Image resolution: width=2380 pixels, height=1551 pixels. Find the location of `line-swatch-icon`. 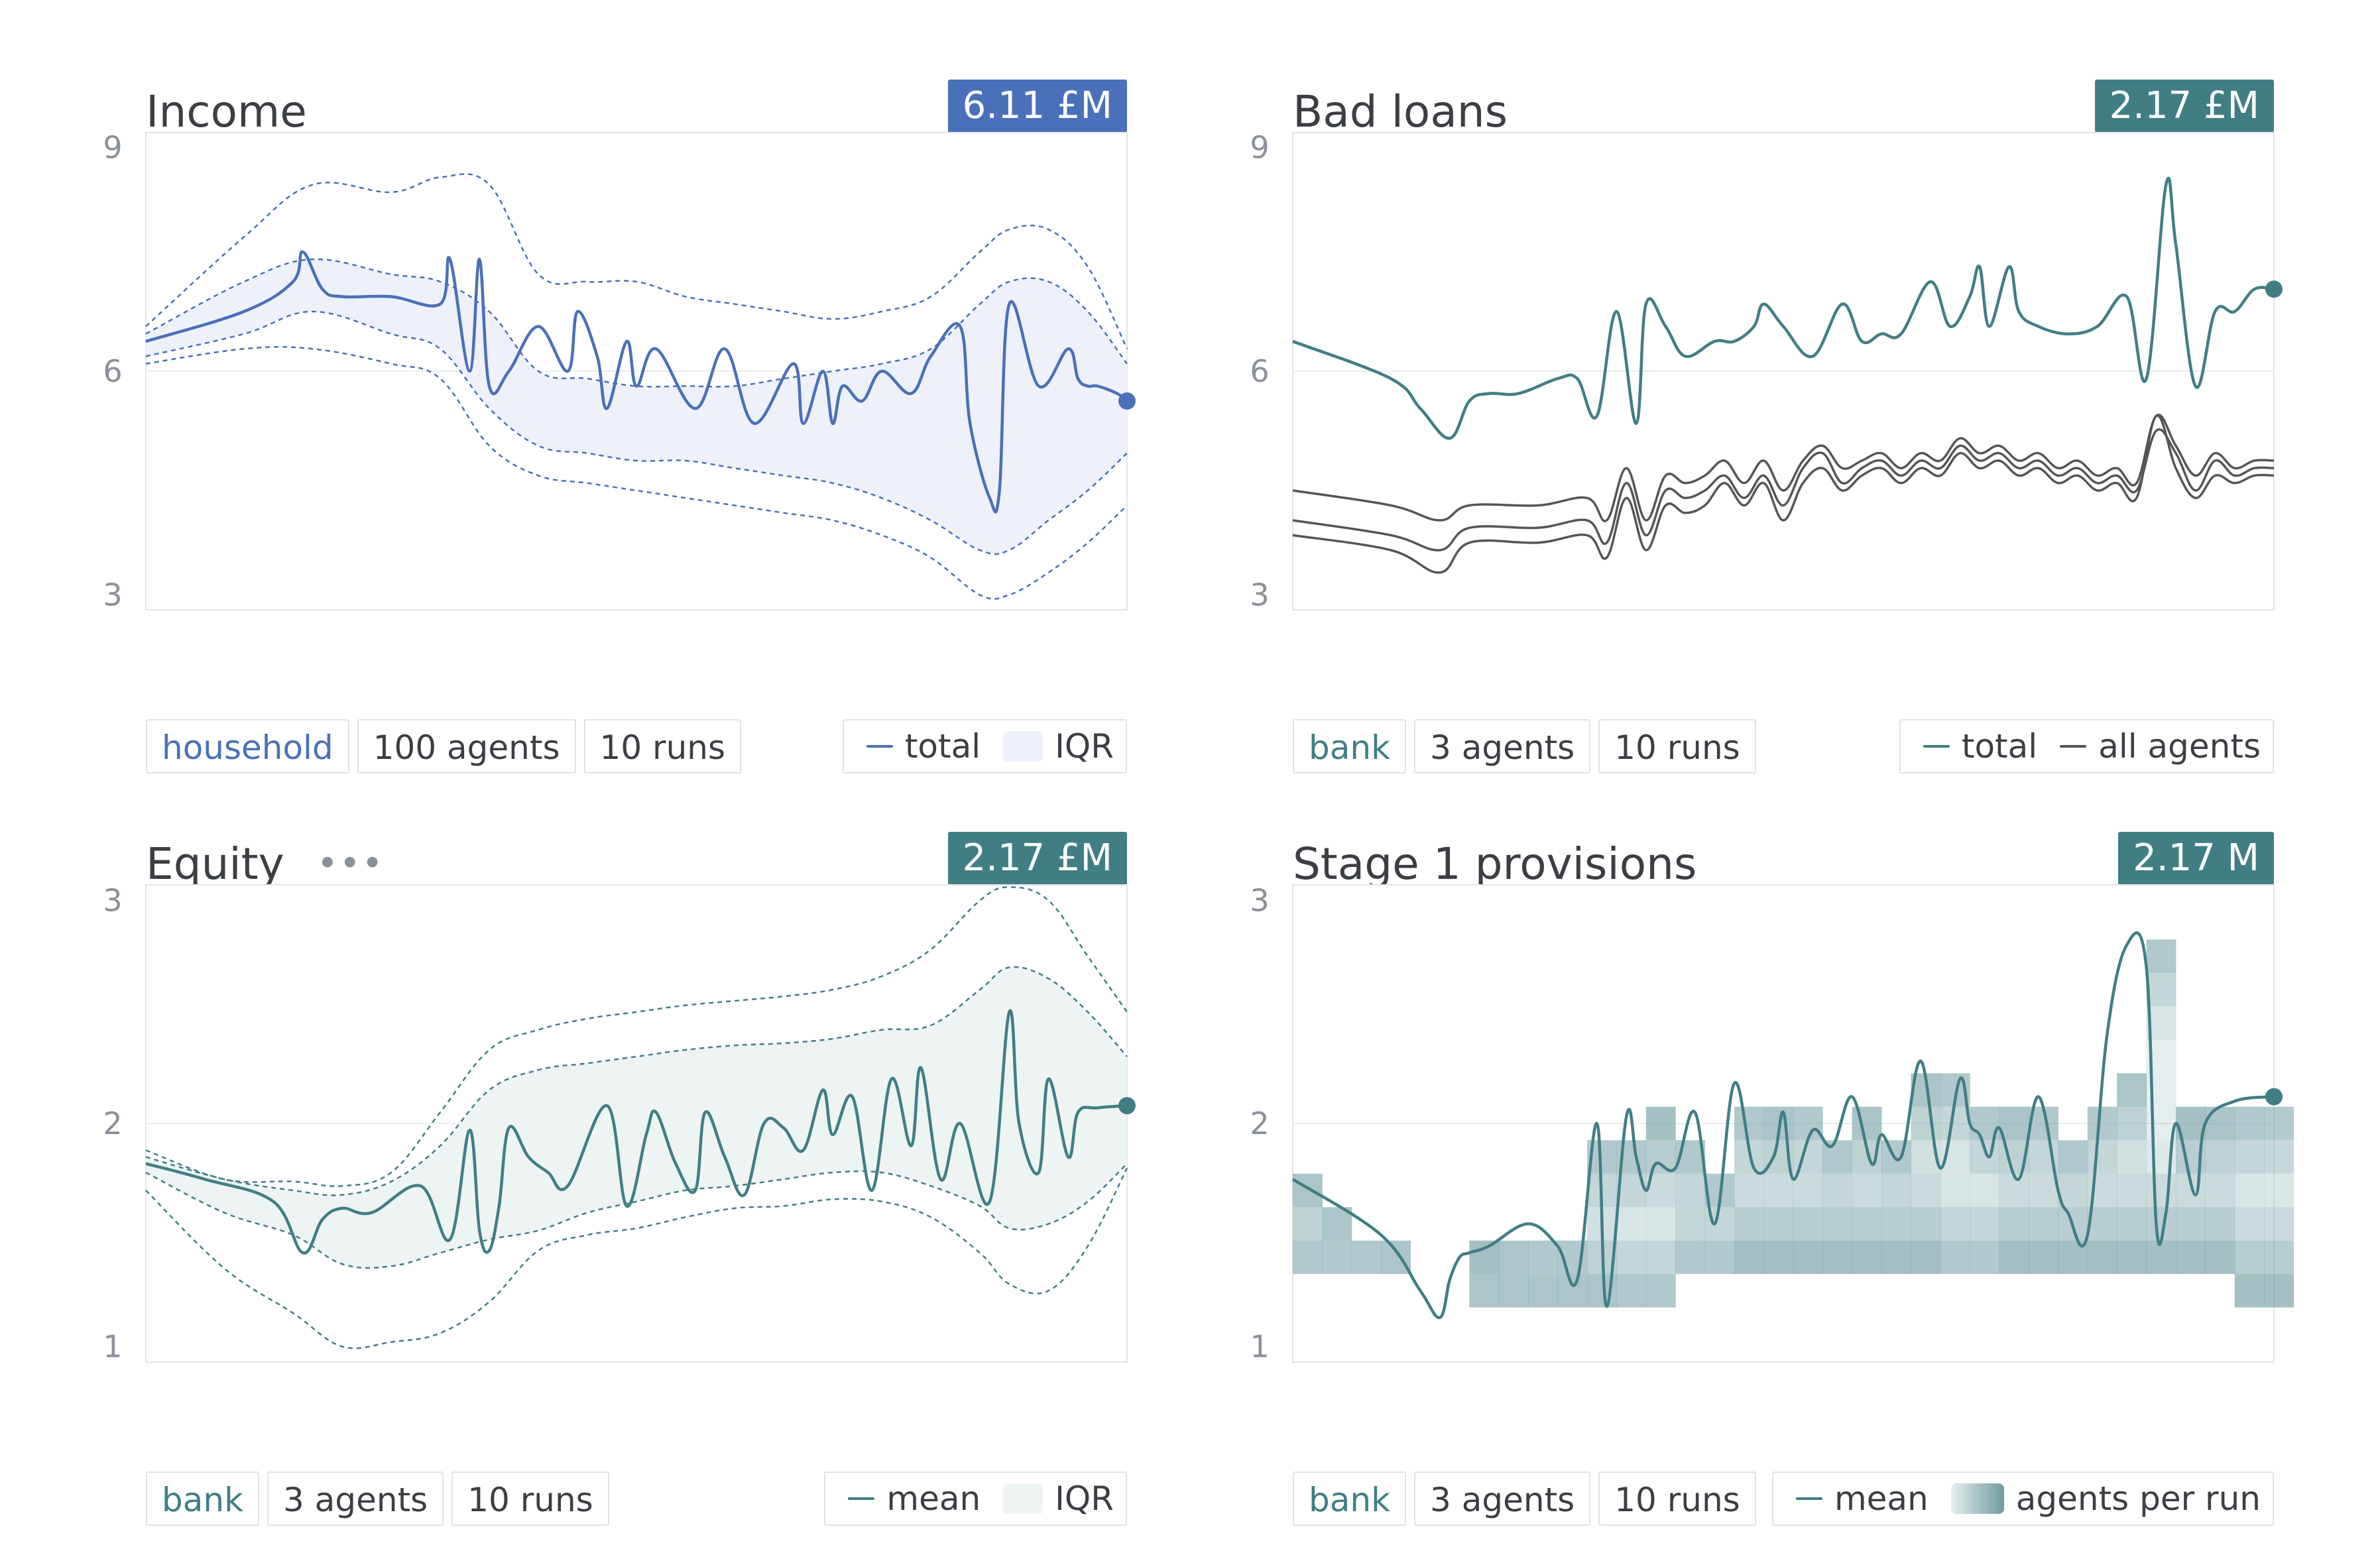

line-swatch-icon is located at coordinates (1936, 746).